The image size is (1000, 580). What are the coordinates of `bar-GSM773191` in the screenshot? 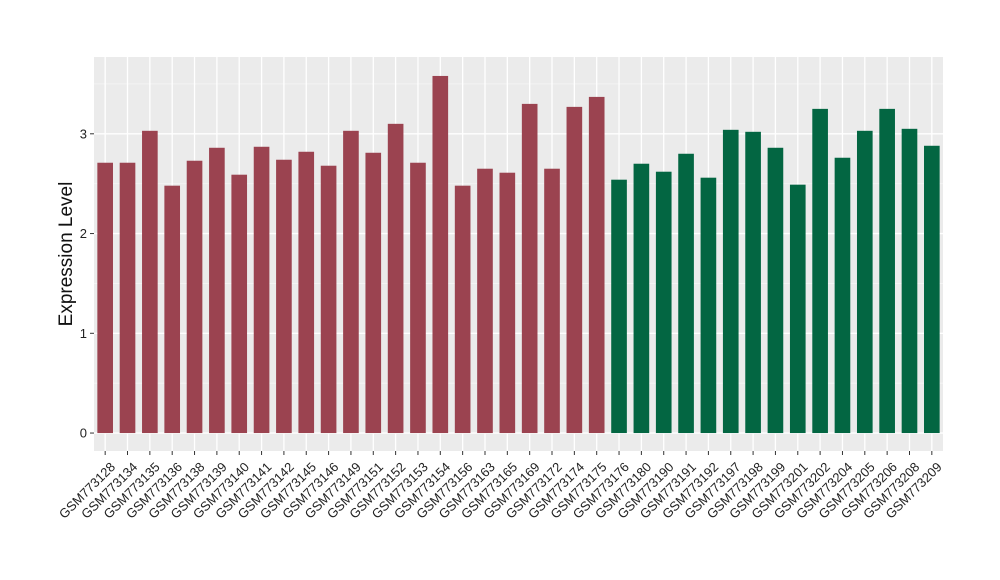 It's located at (686, 293).